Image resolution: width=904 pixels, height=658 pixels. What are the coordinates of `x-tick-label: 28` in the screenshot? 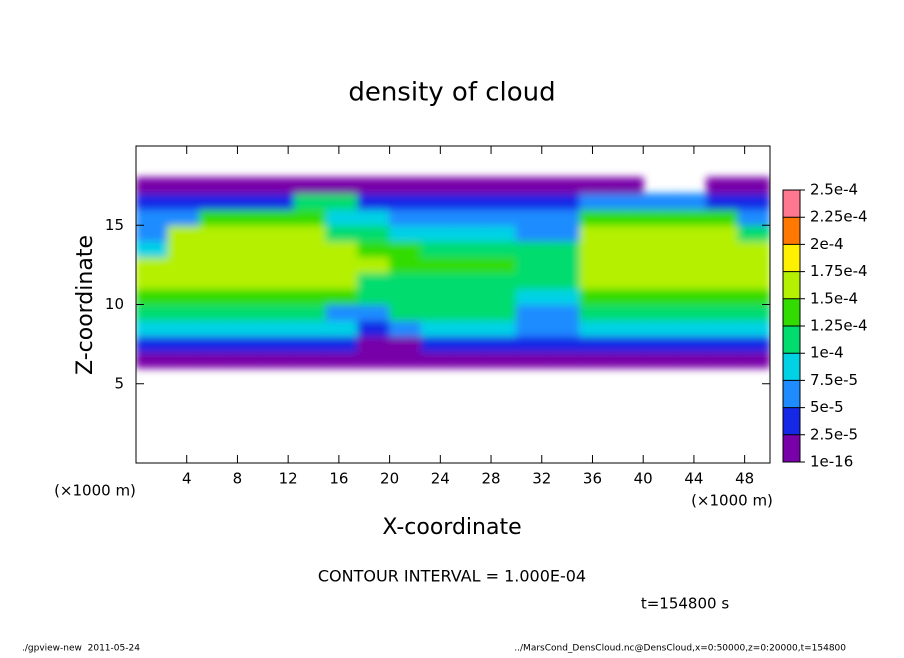 It's located at (490, 479).